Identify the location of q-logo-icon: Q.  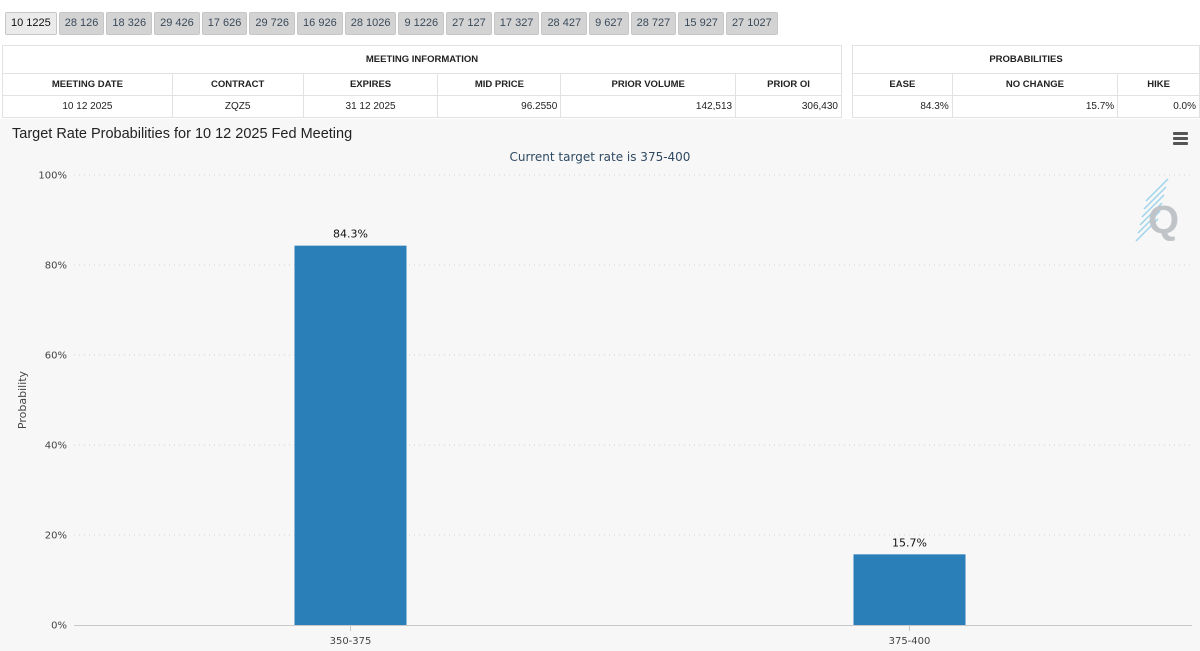
(1157, 210).